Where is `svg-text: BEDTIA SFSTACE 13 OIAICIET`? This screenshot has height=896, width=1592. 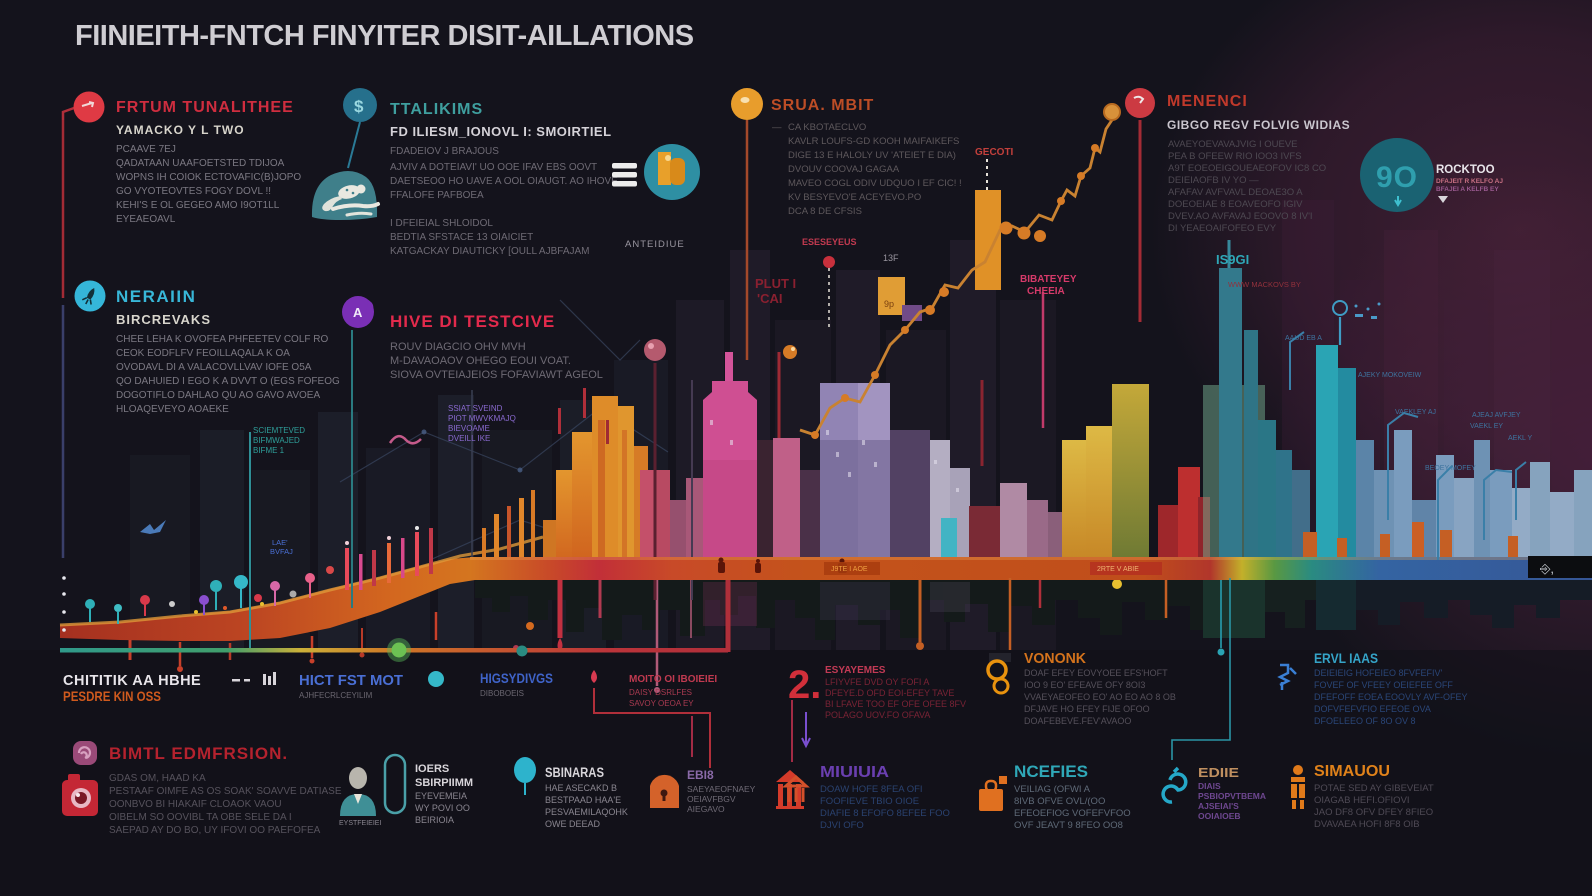
svg-text: BEDTIA SFSTACE 13 OIAICIET is located at coordinates (461, 237).